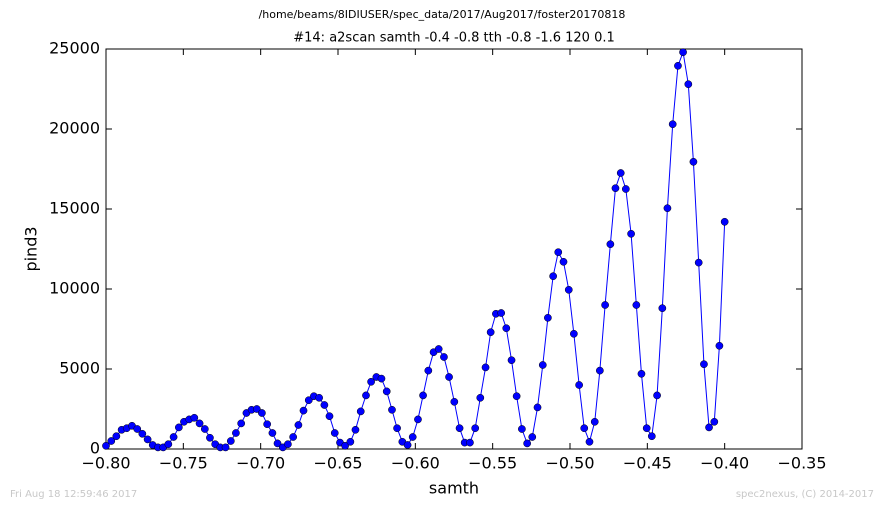 The image size is (884, 509). I want to click on x-tick-label: −0.50, so click(569, 463).